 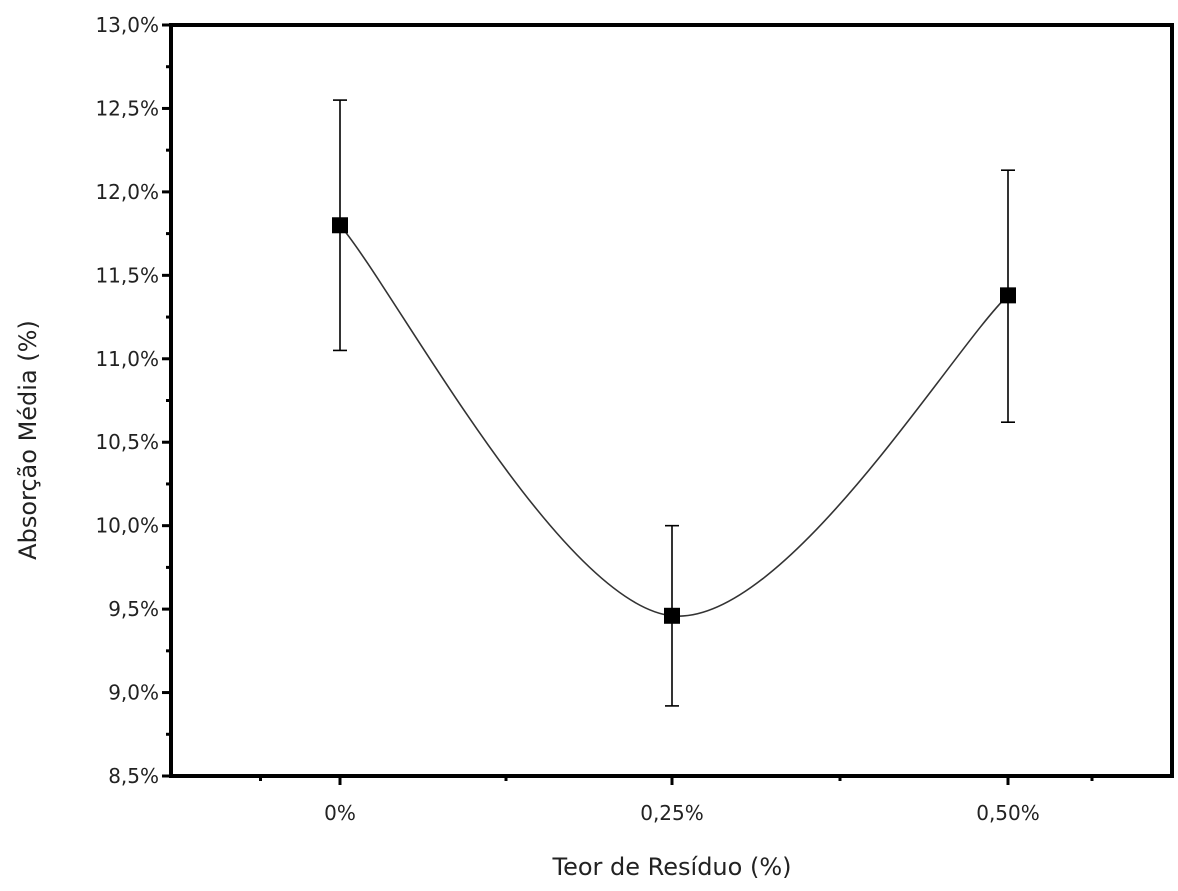 What do you see at coordinates (127, 108) in the screenshot?
I see `y-tick-label: 12,5%` at bounding box center [127, 108].